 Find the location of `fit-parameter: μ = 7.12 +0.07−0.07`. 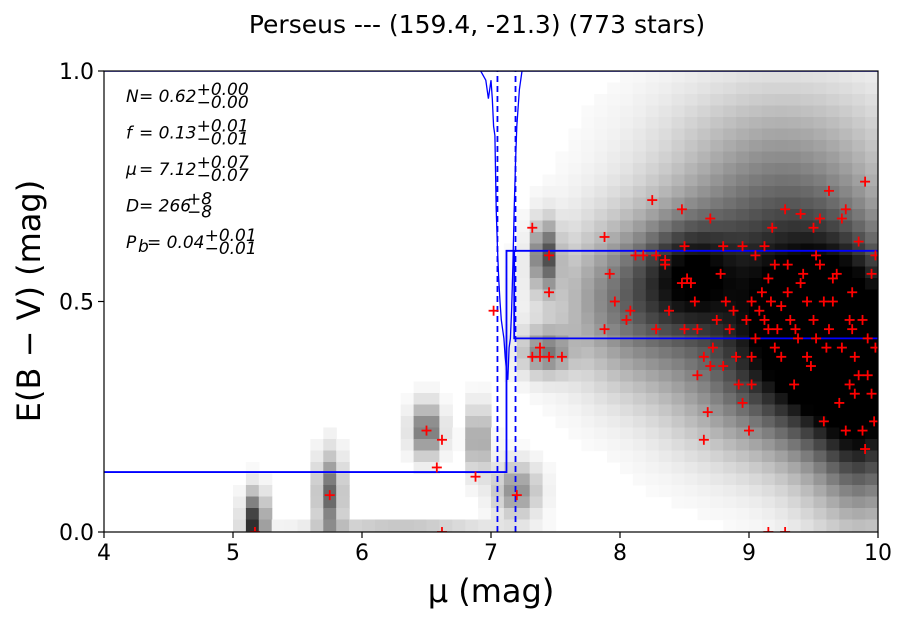

fit-parameter: μ = 7.12 +0.07−0.07 is located at coordinates (187, 169).